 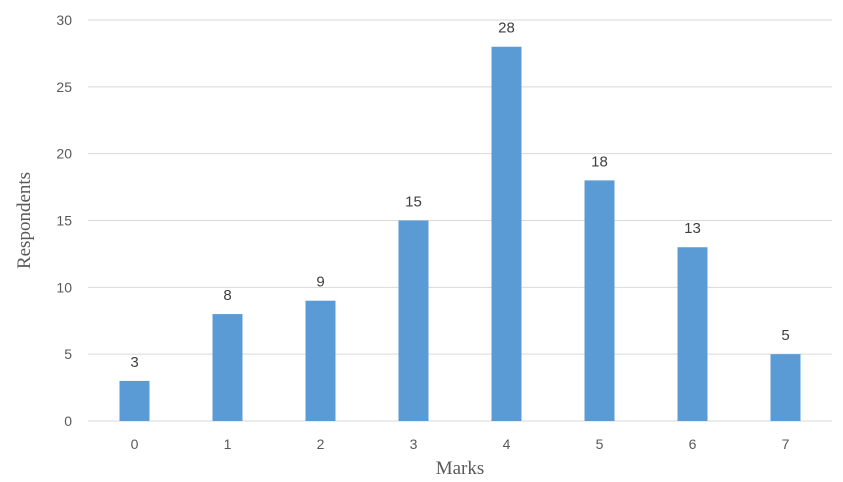 I want to click on x-tick-label: 7, so click(x=786, y=444).